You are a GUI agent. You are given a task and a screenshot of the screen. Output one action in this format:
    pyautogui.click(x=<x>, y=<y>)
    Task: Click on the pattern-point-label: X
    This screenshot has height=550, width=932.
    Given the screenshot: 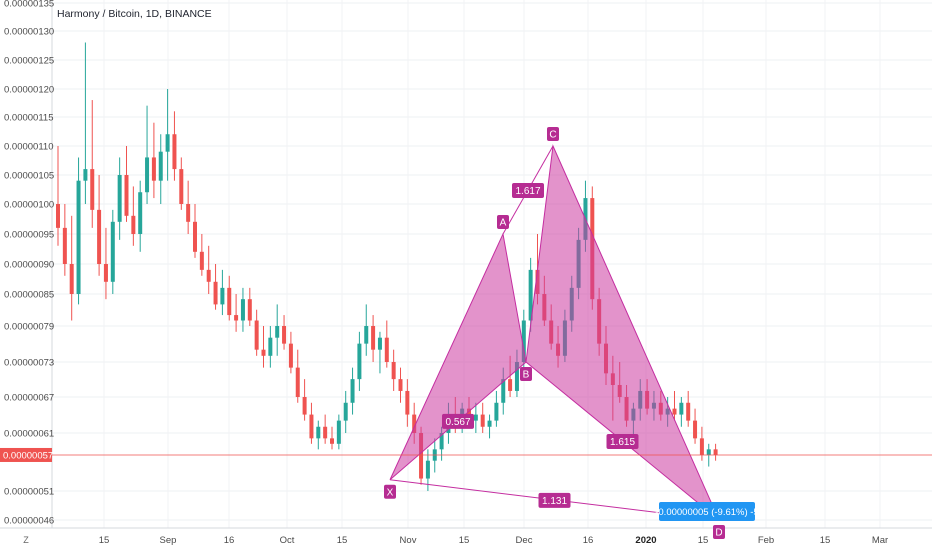 What is the action you would take?
    pyautogui.click(x=390, y=492)
    